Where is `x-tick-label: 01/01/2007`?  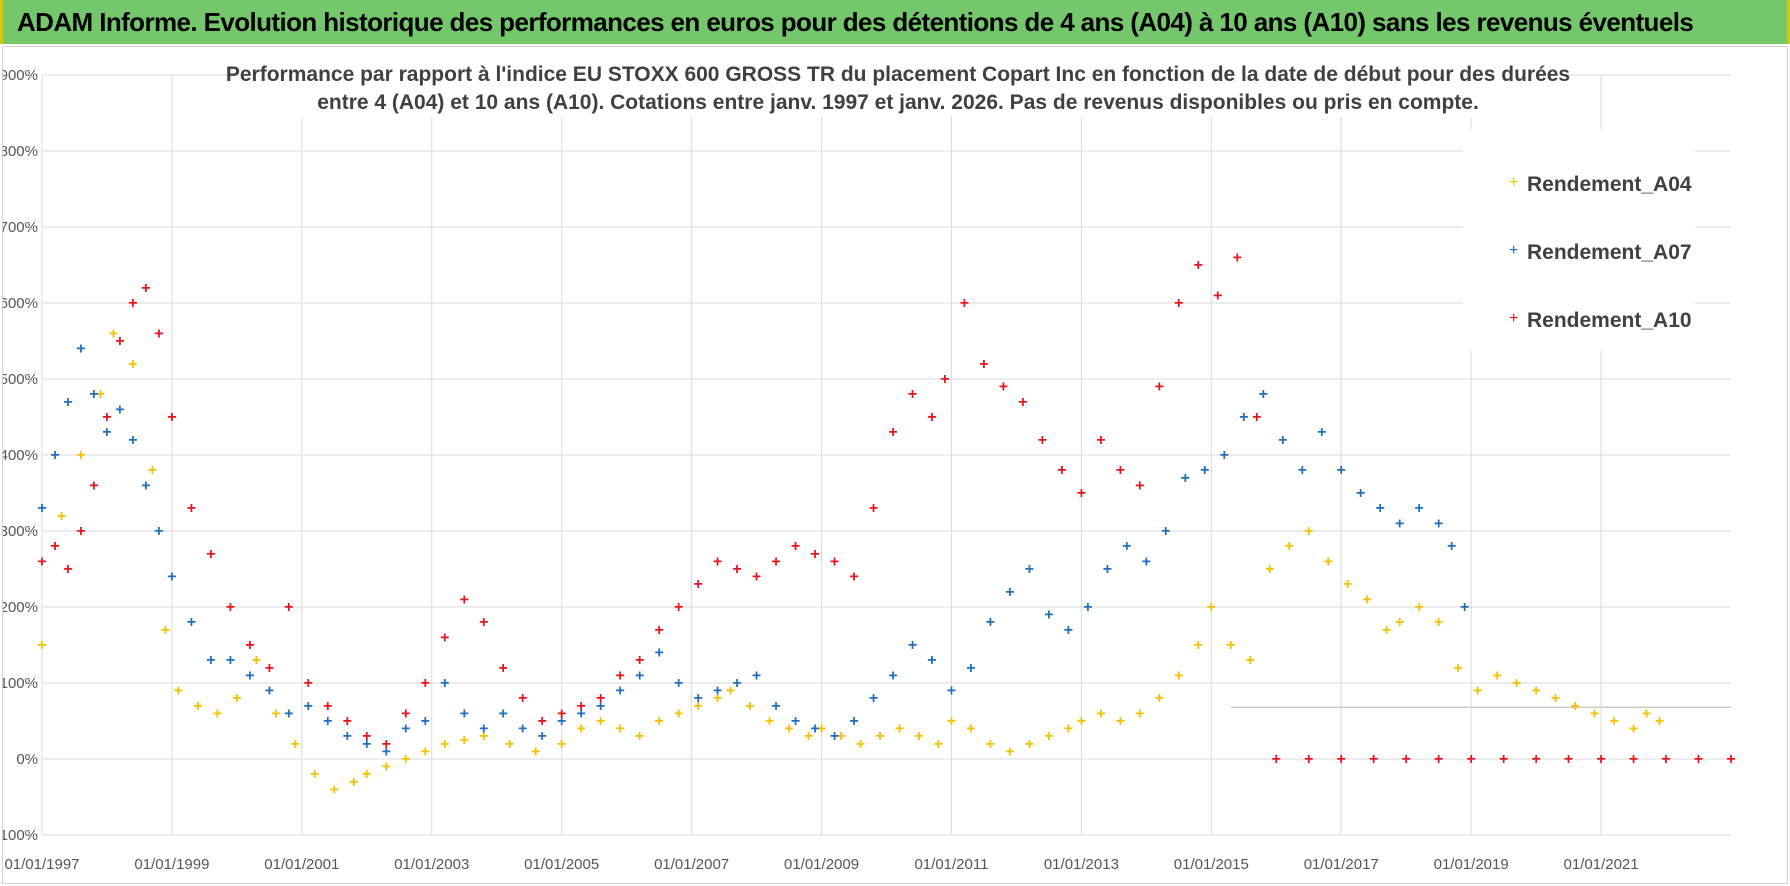 x-tick-label: 01/01/2007 is located at coordinates (691, 864).